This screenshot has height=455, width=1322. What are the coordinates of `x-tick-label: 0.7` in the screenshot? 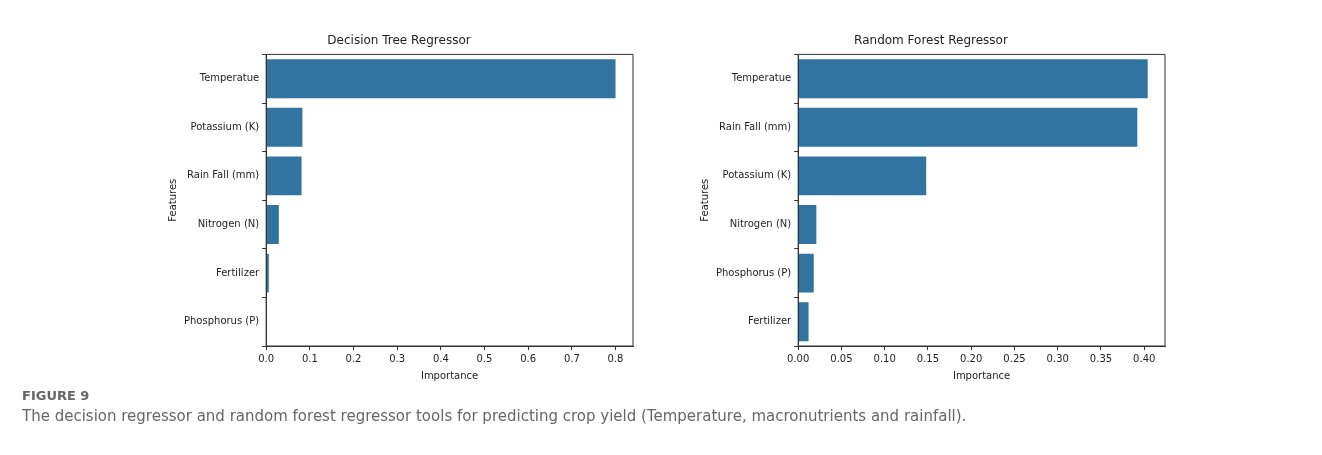 It's located at (571, 358).